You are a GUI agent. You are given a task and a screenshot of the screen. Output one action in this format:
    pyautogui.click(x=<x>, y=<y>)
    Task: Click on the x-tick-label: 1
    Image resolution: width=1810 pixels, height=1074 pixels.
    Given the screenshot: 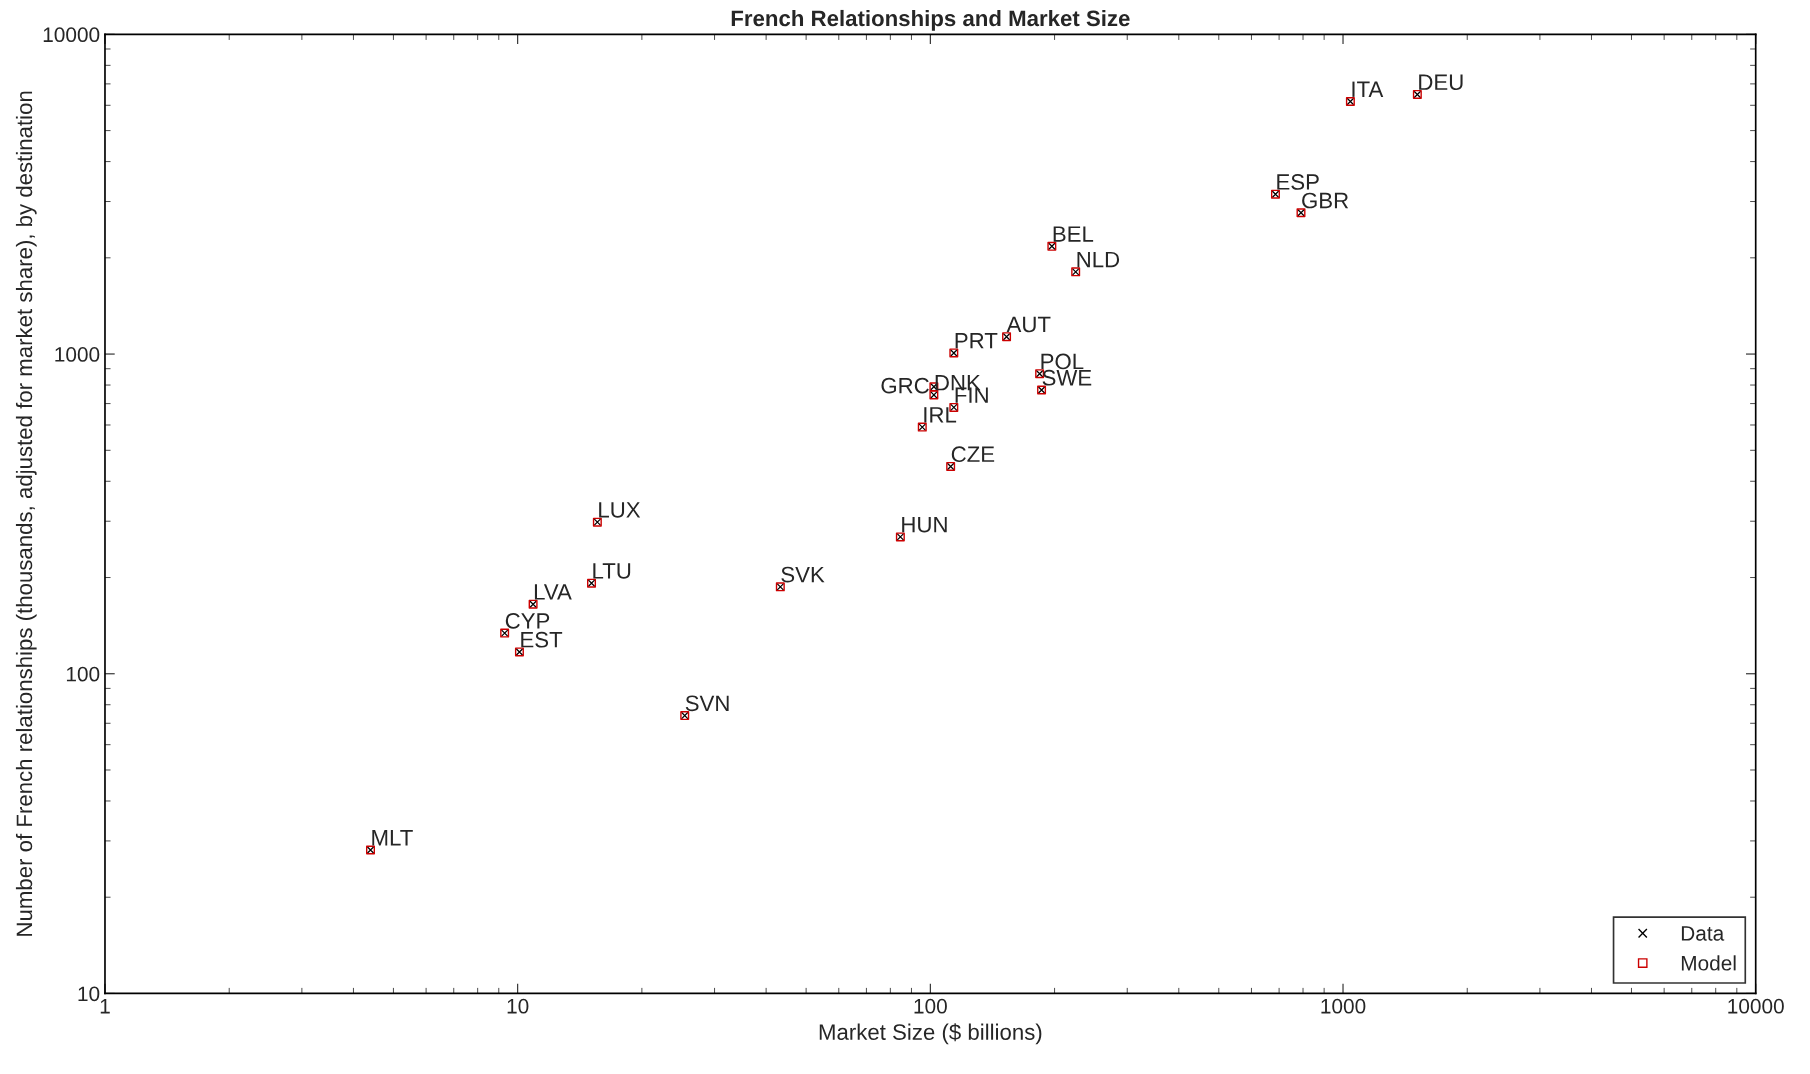 What is the action you would take?
    pyautogui.click(x=105, y=1006)
    